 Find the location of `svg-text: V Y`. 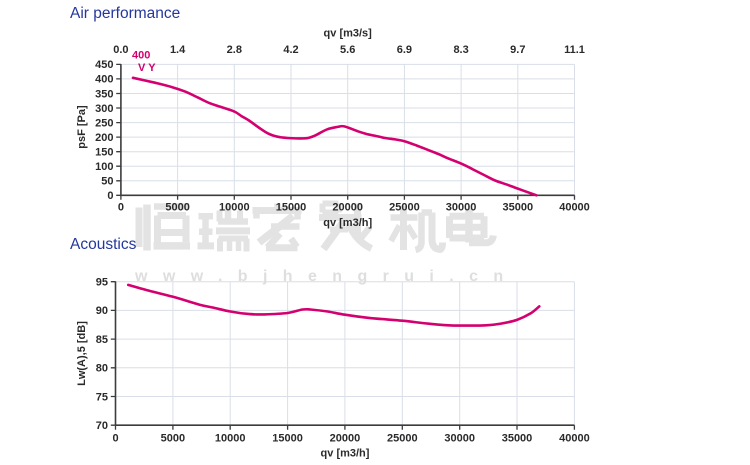

svg-text: V Y is located at coordinates (147, 68).